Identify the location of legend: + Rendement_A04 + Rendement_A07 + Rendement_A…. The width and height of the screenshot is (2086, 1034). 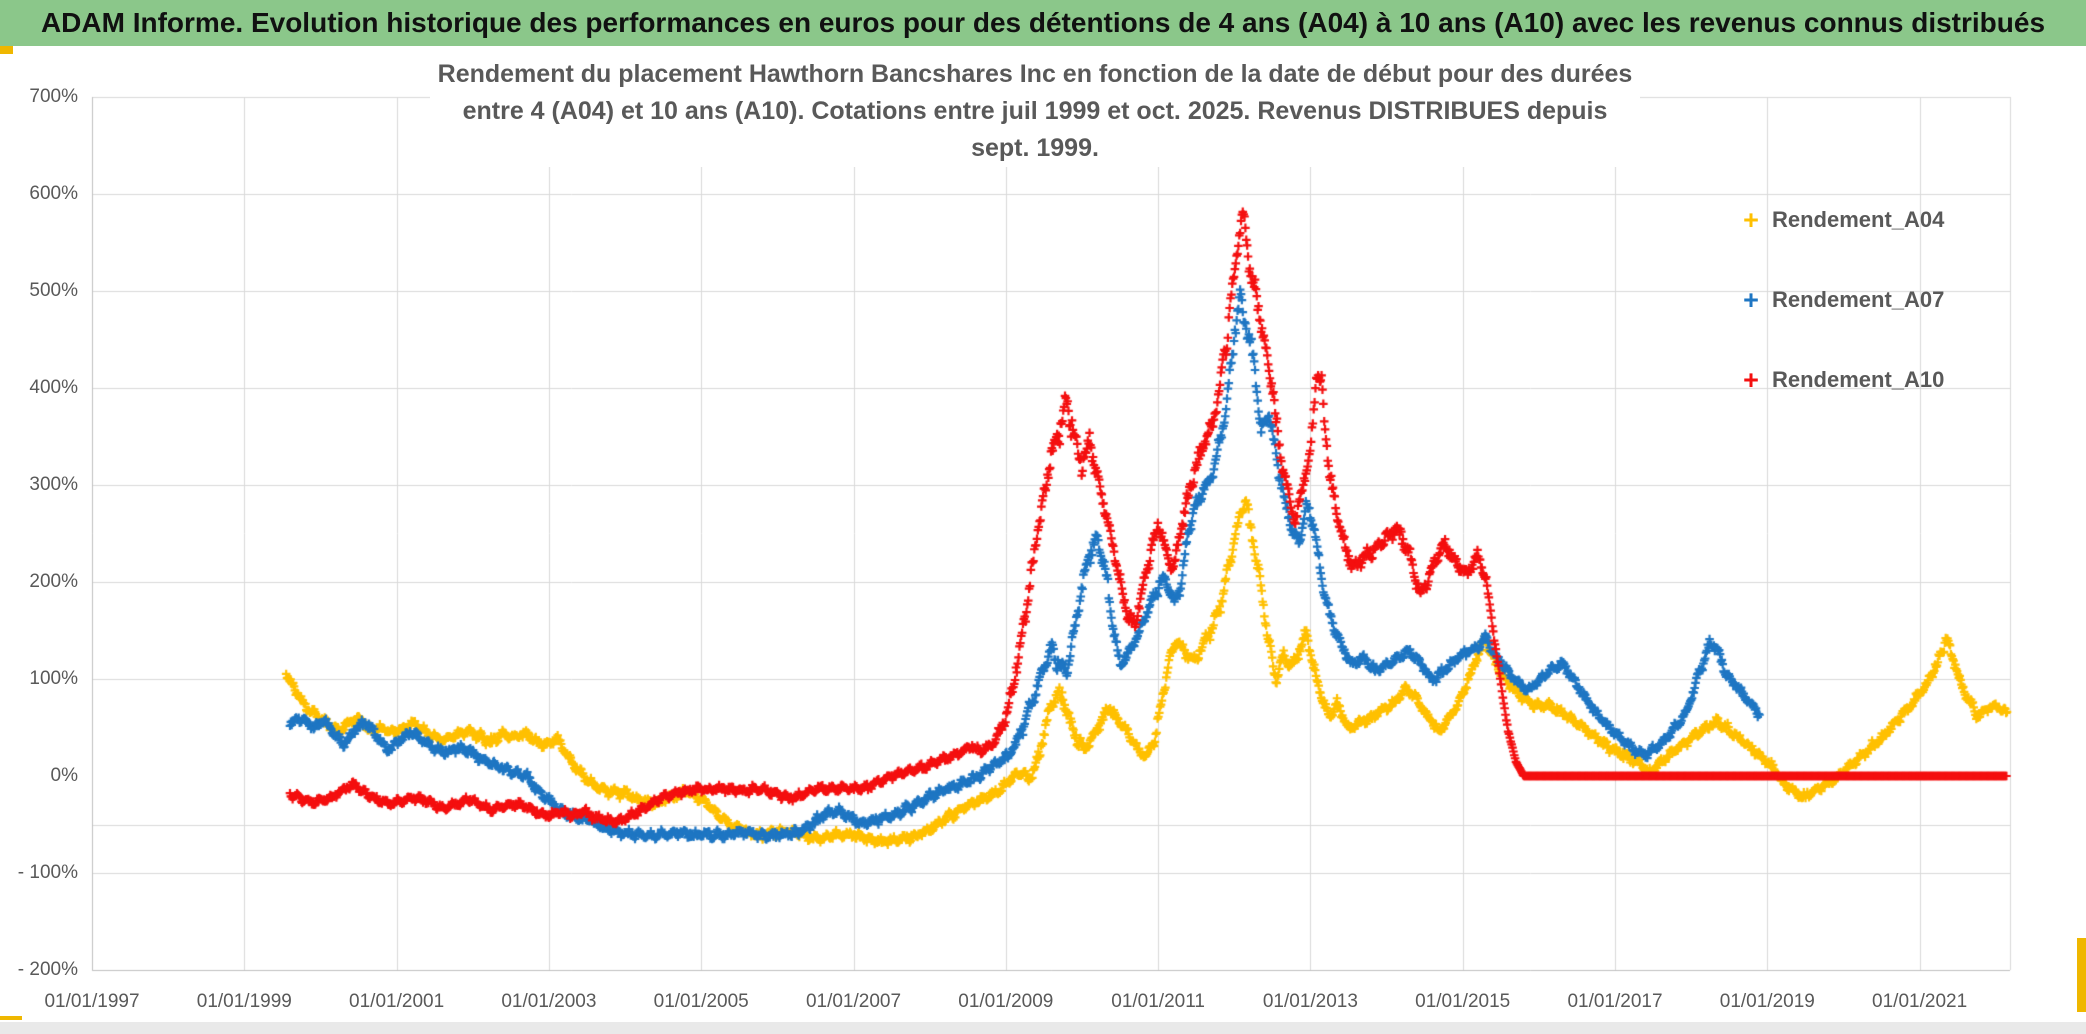
(1841, 318).